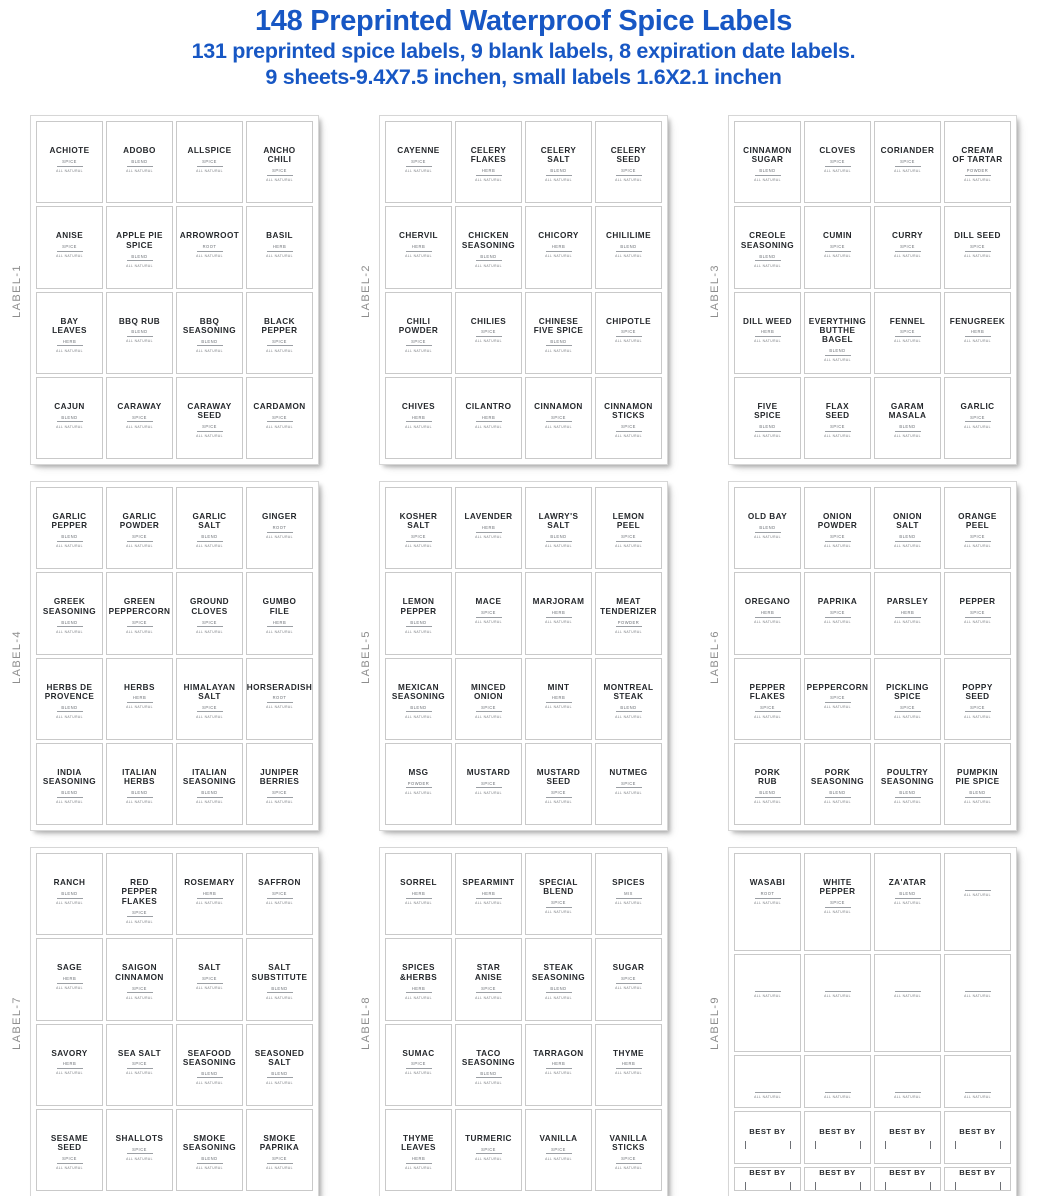 Image resolution: width=1047 pixels, height=1196 pixels. I want to click on spice-label: SPICES MIX ALL NATURAL, so click(628, 894).